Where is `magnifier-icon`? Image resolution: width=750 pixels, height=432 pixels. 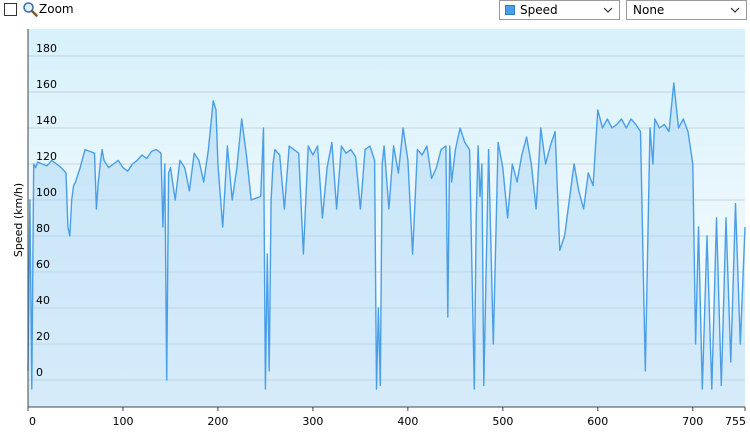
magnifier-icon is located at coordinates (30, 9).